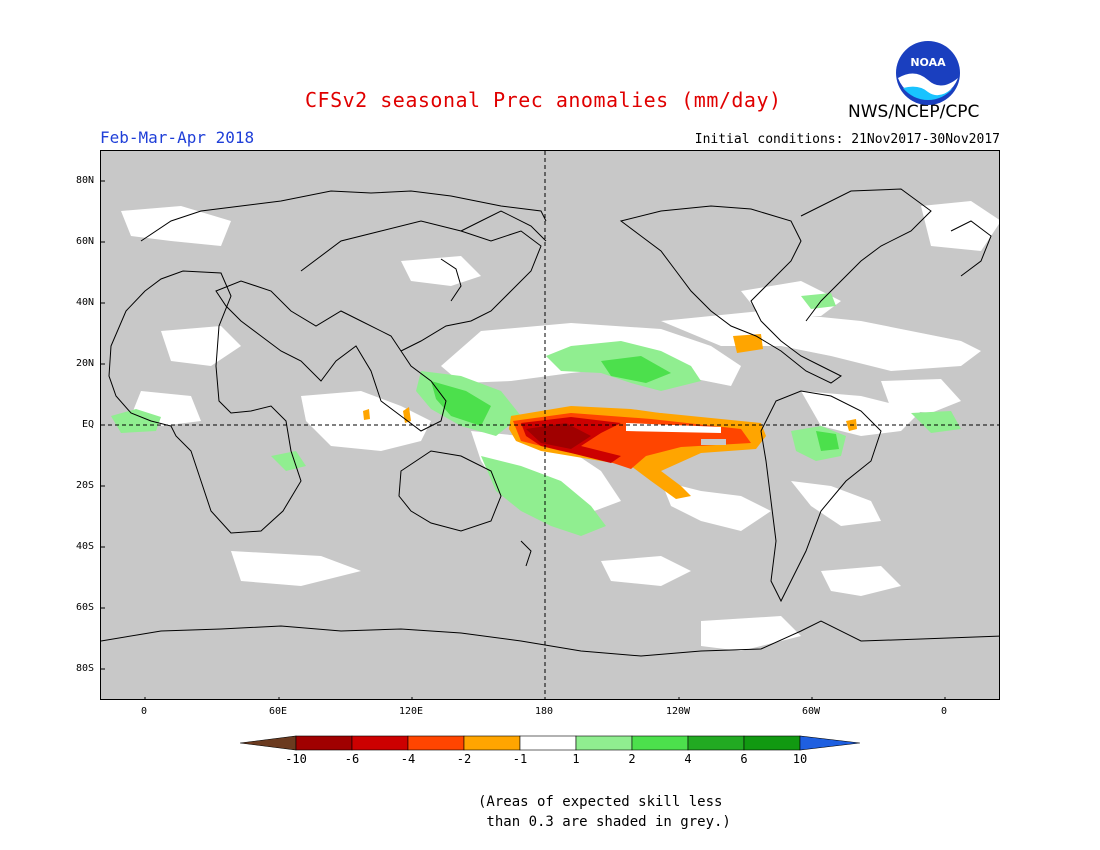 This screenshot has height=850, width=1100. What do you see at coordinates (278, 711) in the screenshot?
I see `lon-label-60e: 60E` at bounding box center [278, 711].